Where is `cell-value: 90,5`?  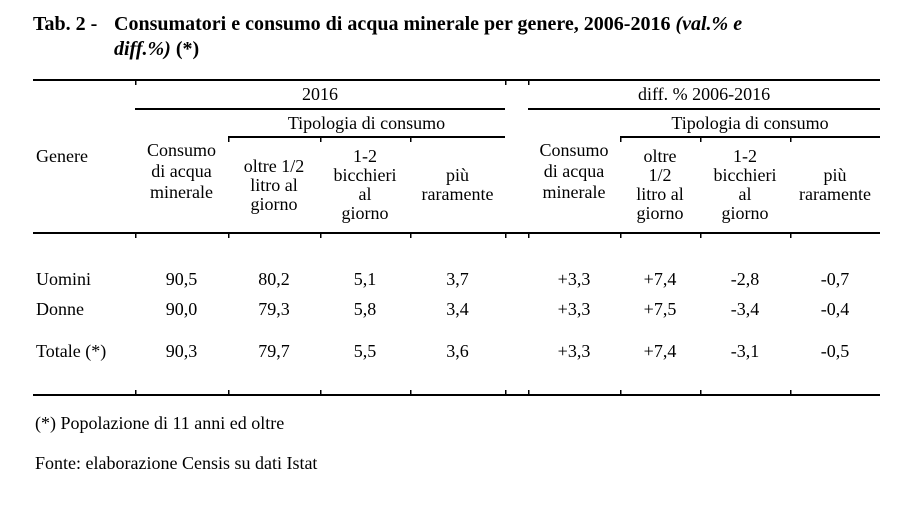 cell-value: 90,5 is located at coordinates (181, 263).